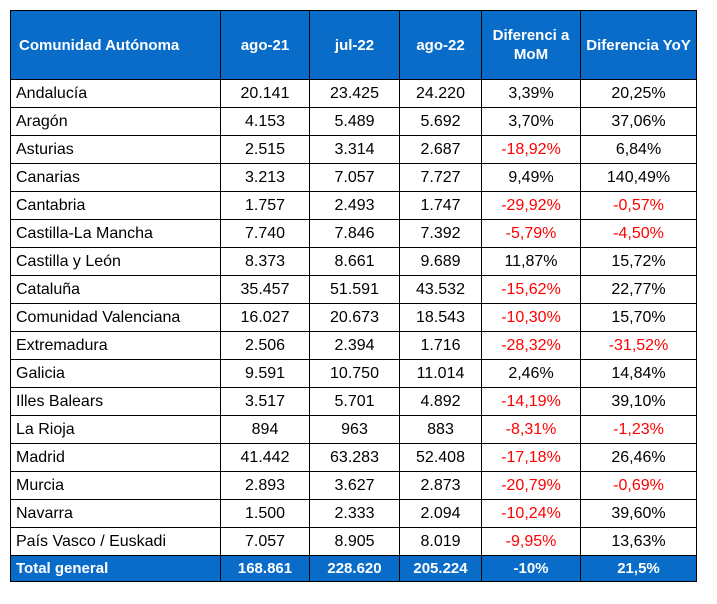 The height and width of the screenshot is (604, 717). Describe the element at coordinates (265, 261) in the screenshot. I see `ago-21-cell: 8.373` at that location.